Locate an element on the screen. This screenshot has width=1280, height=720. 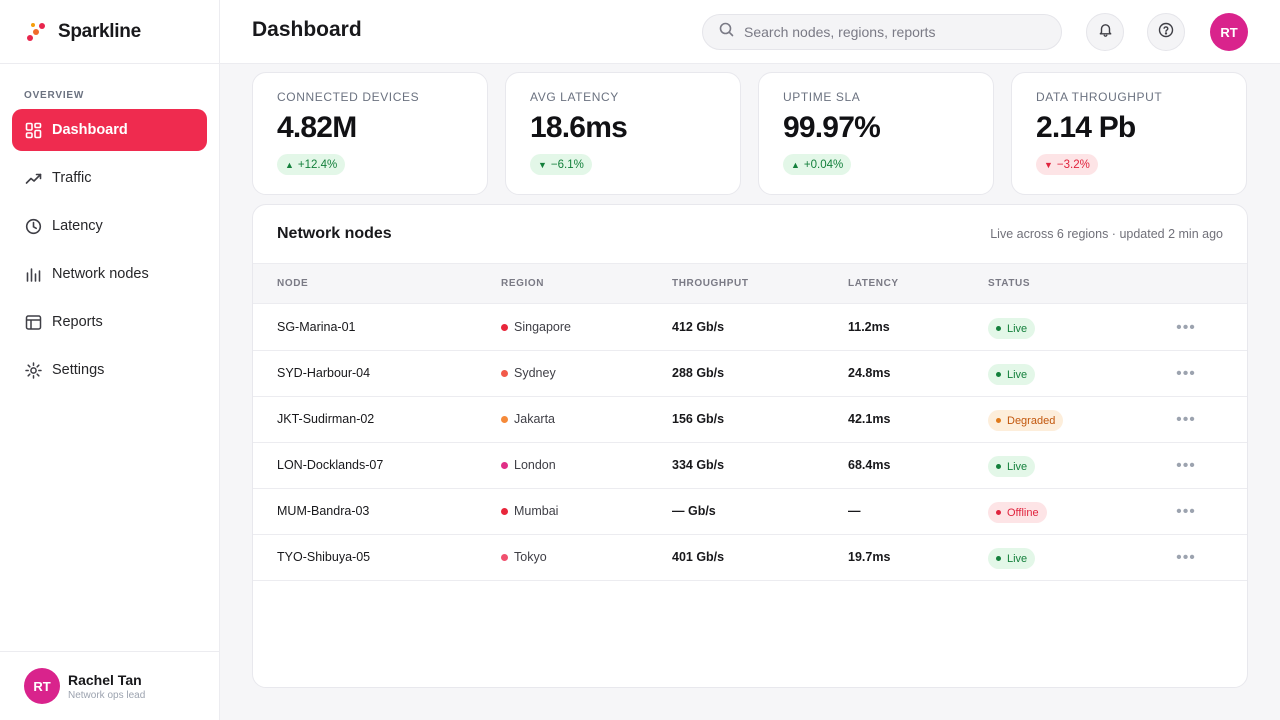
arrow-down-icon: ▼ is located at coordinates (542, 164).